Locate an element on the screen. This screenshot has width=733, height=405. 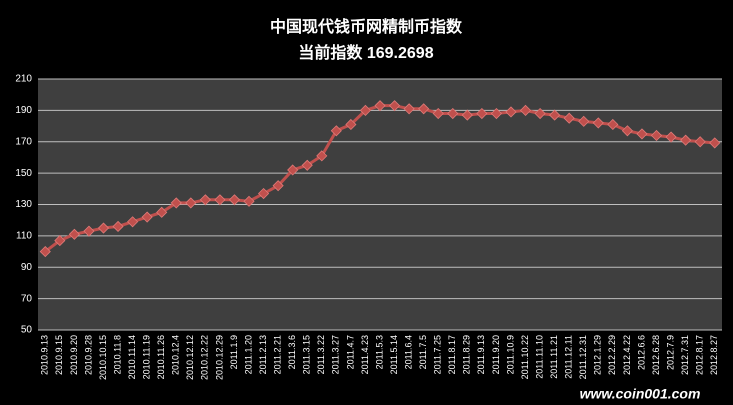
y-tick-label: 170 is located at coordinates (23, 141).